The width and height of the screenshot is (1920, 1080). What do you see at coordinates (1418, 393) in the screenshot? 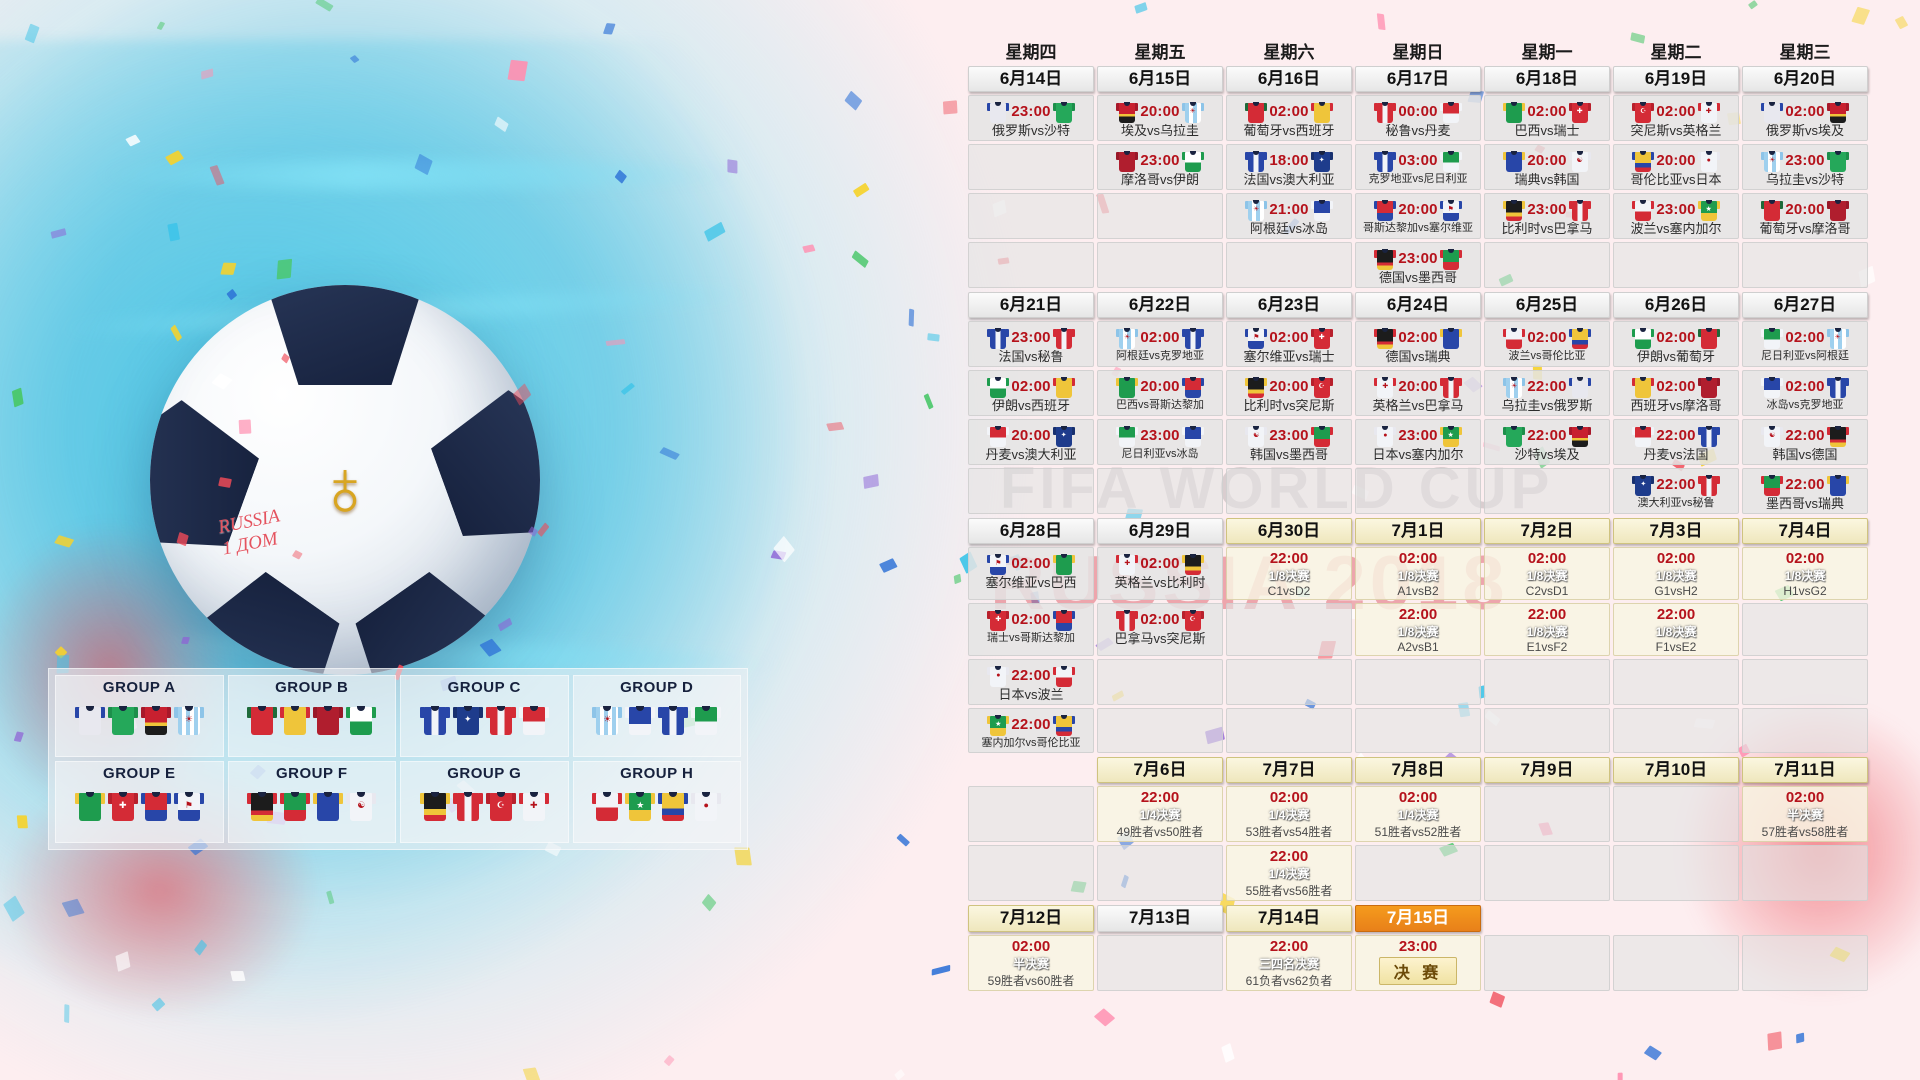
I see `match-cell: ✚ 20:00 英格兰vs巴拿马` at bounding box center [1418, 393].